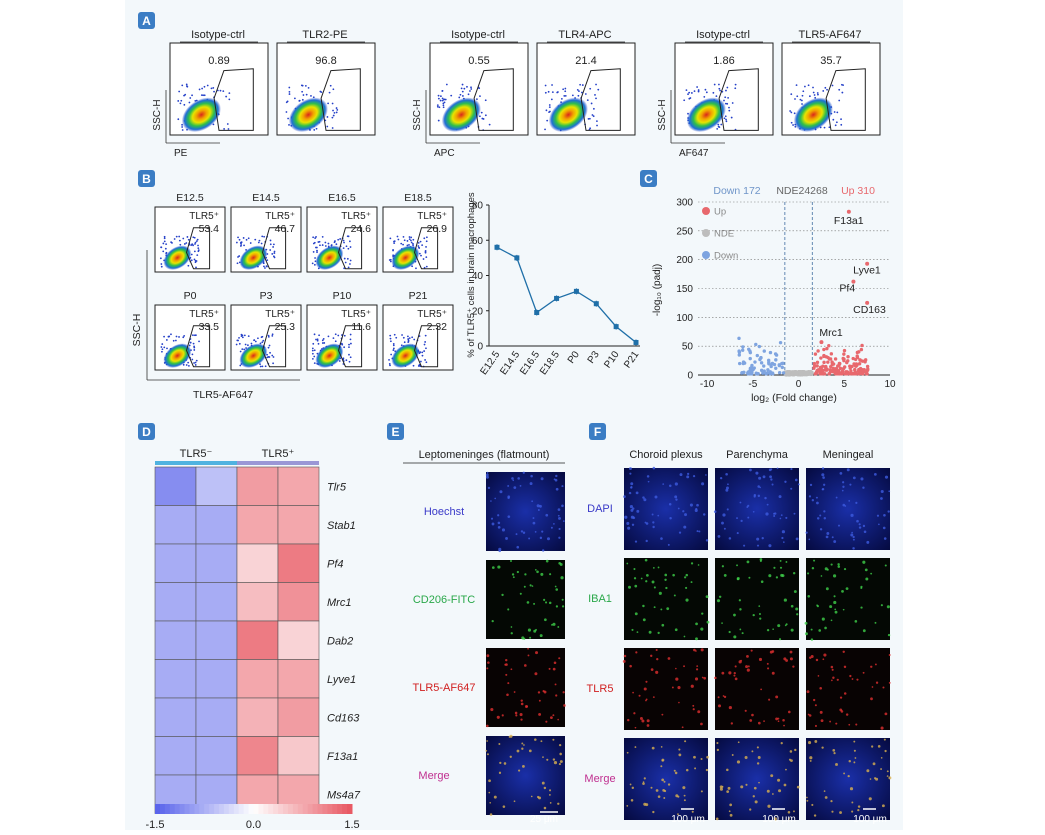 This screenshot has height=835, width=1045. What do you see at coordinates (723, 61) in the screenshot?
I see `flow-gate-value: 1.86` at bounding box center [723, 61].